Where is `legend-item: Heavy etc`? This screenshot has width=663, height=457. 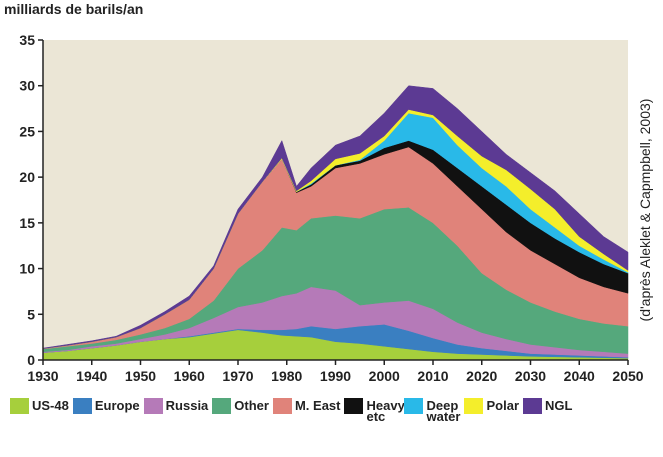
legend-item: Heavy etc is located at coordinates (374, 411).